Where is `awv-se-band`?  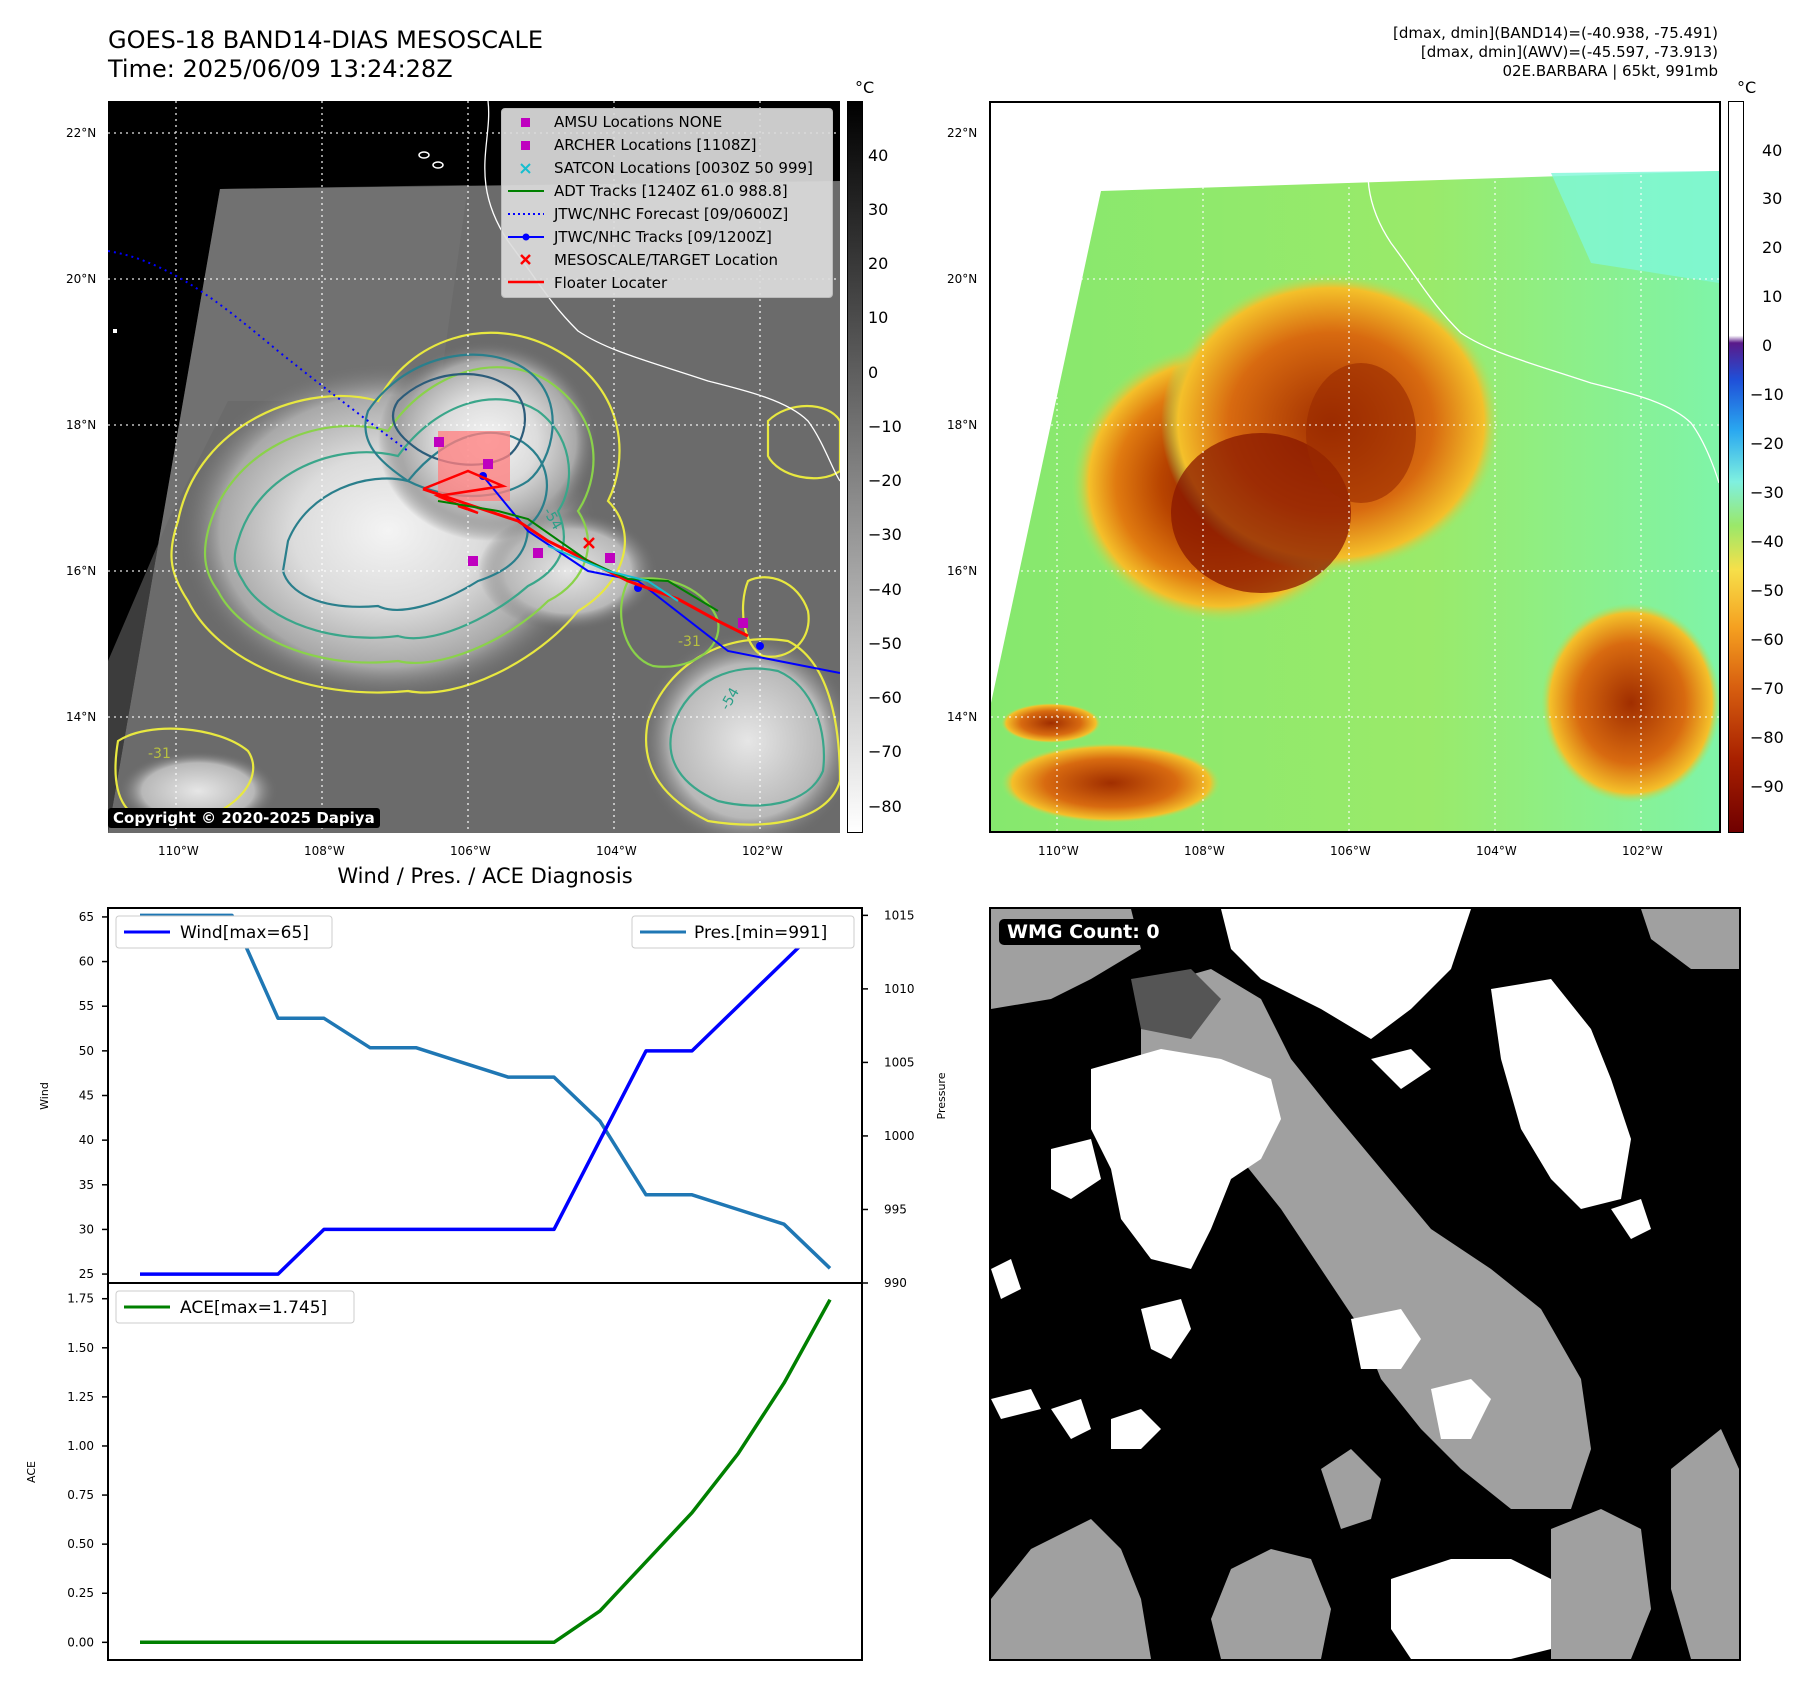 awv-se-band is located at coordinates (1631, 703).